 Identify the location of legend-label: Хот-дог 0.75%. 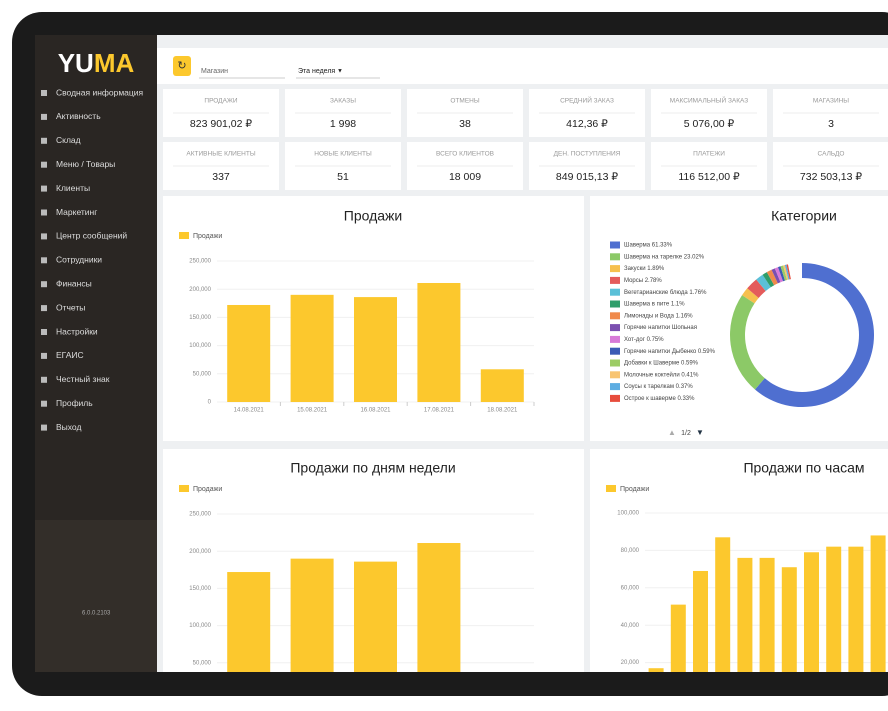
(644, 340).